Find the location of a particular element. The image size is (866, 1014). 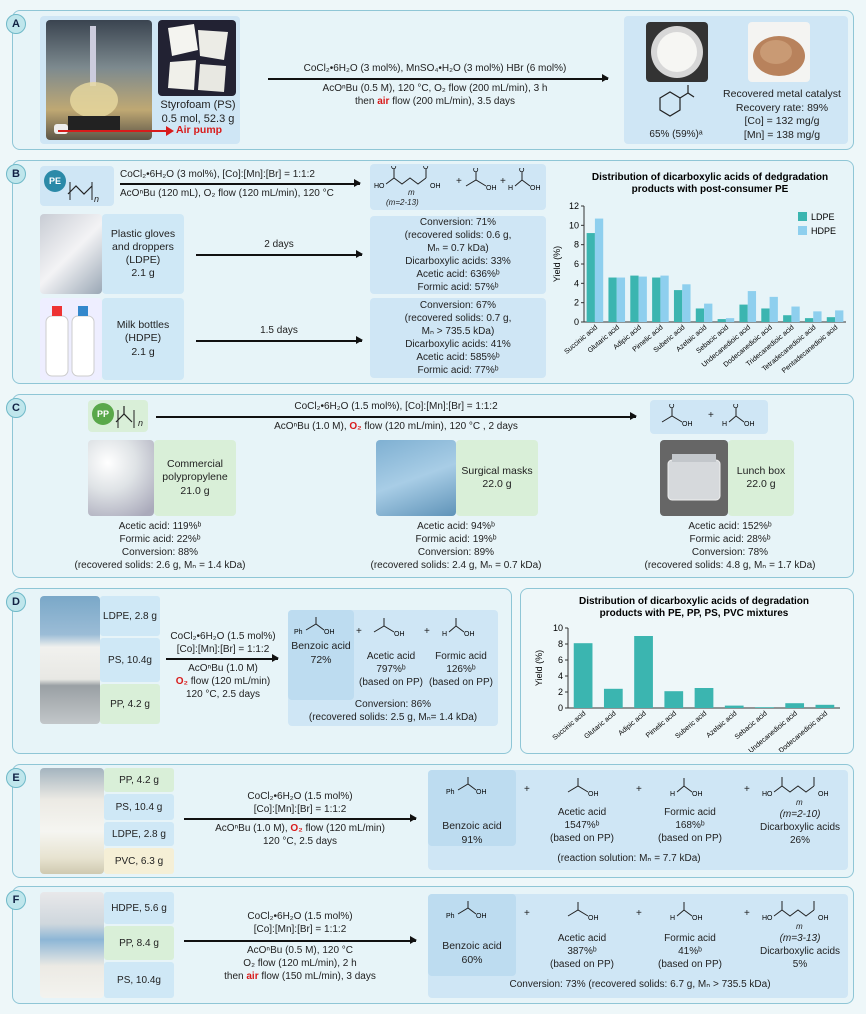

then-text: then is located at coordinates (364, 101).